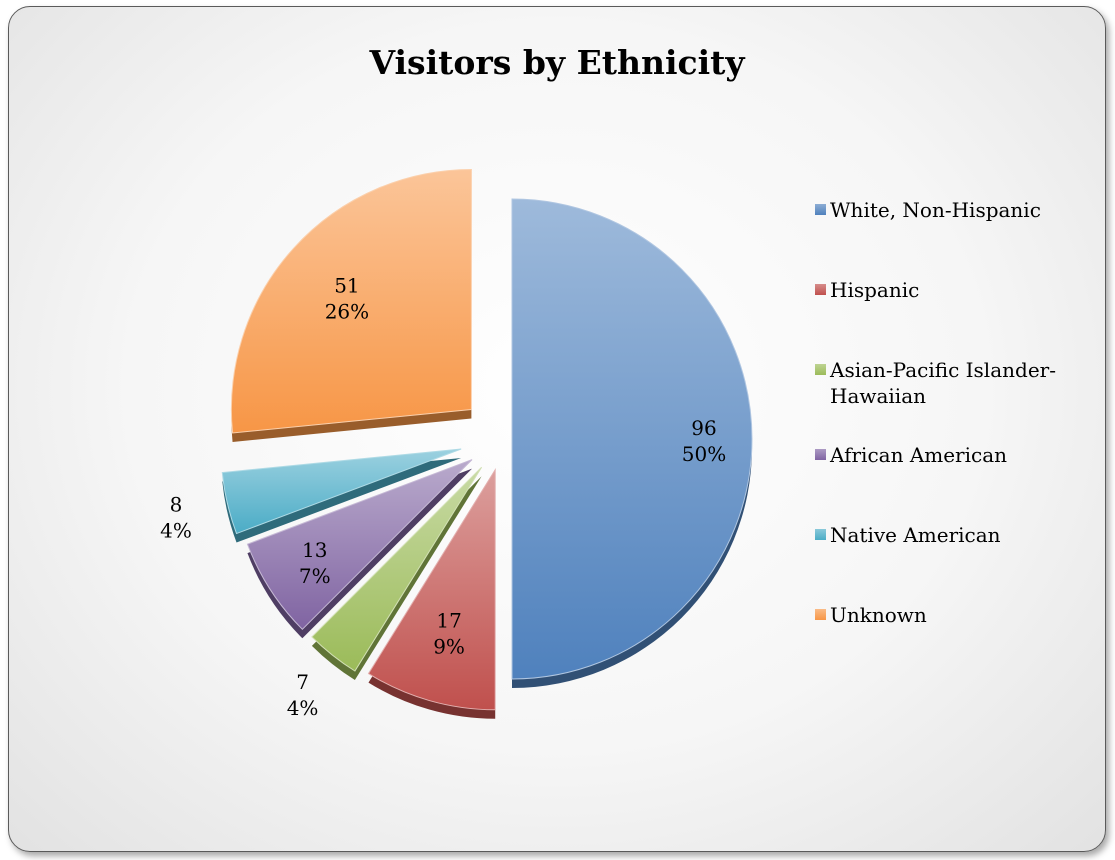  Describe the element at coordinates (557, 62) in the screenshot. I see `chart-title: Visitors by Ethnicity` at that location.